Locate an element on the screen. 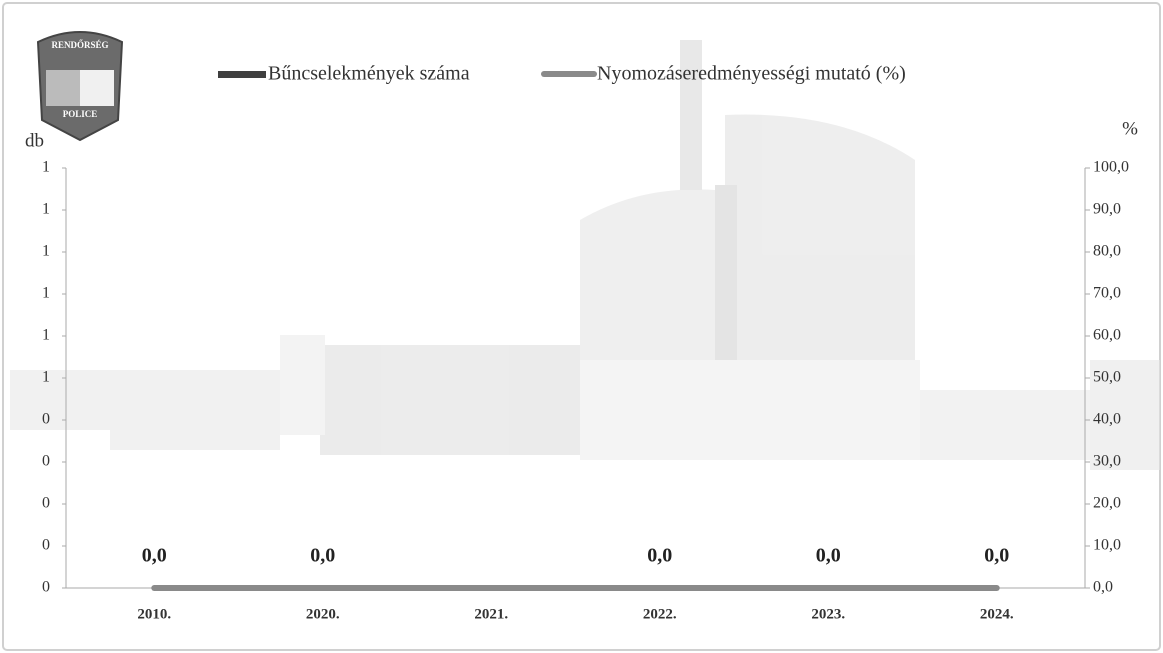 This screenshot has height=653, width=1163. y2-tick-label: 20,0 is located at coordinates (1107, 503).